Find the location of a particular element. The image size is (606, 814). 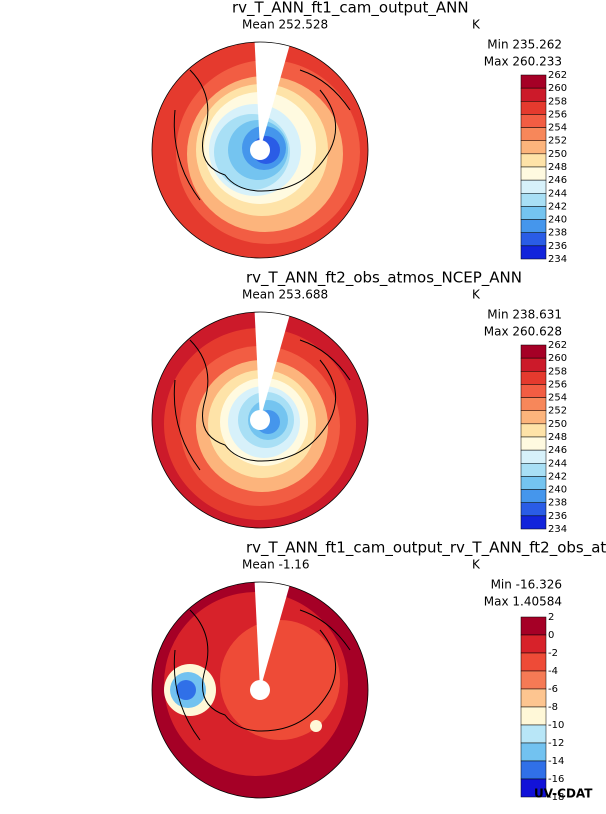

min-label: Min -16.326 is located at coordinates (526, 585).